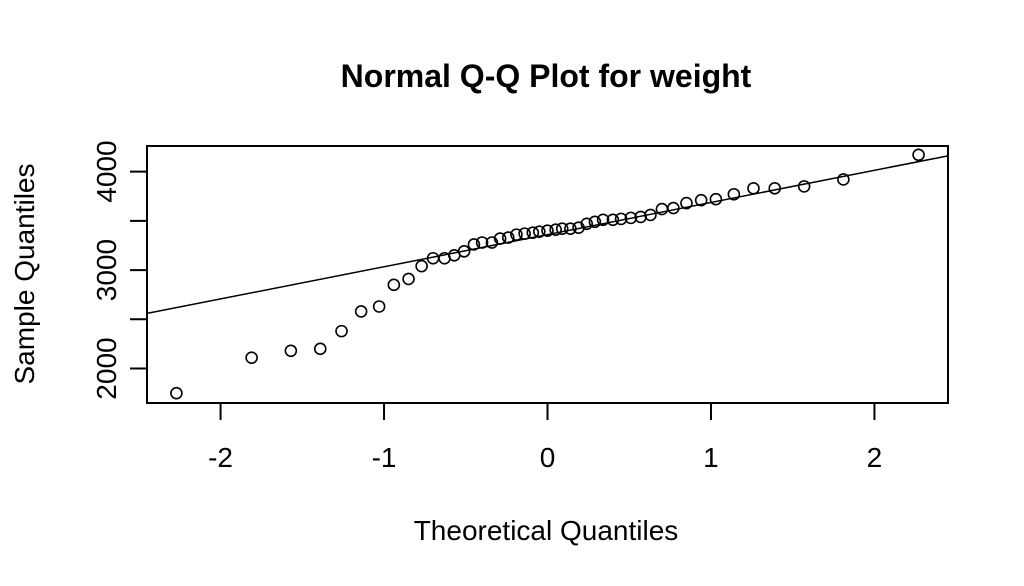  I want to click on x-axis: -2 -1 0 1 2, so click(545, 438).